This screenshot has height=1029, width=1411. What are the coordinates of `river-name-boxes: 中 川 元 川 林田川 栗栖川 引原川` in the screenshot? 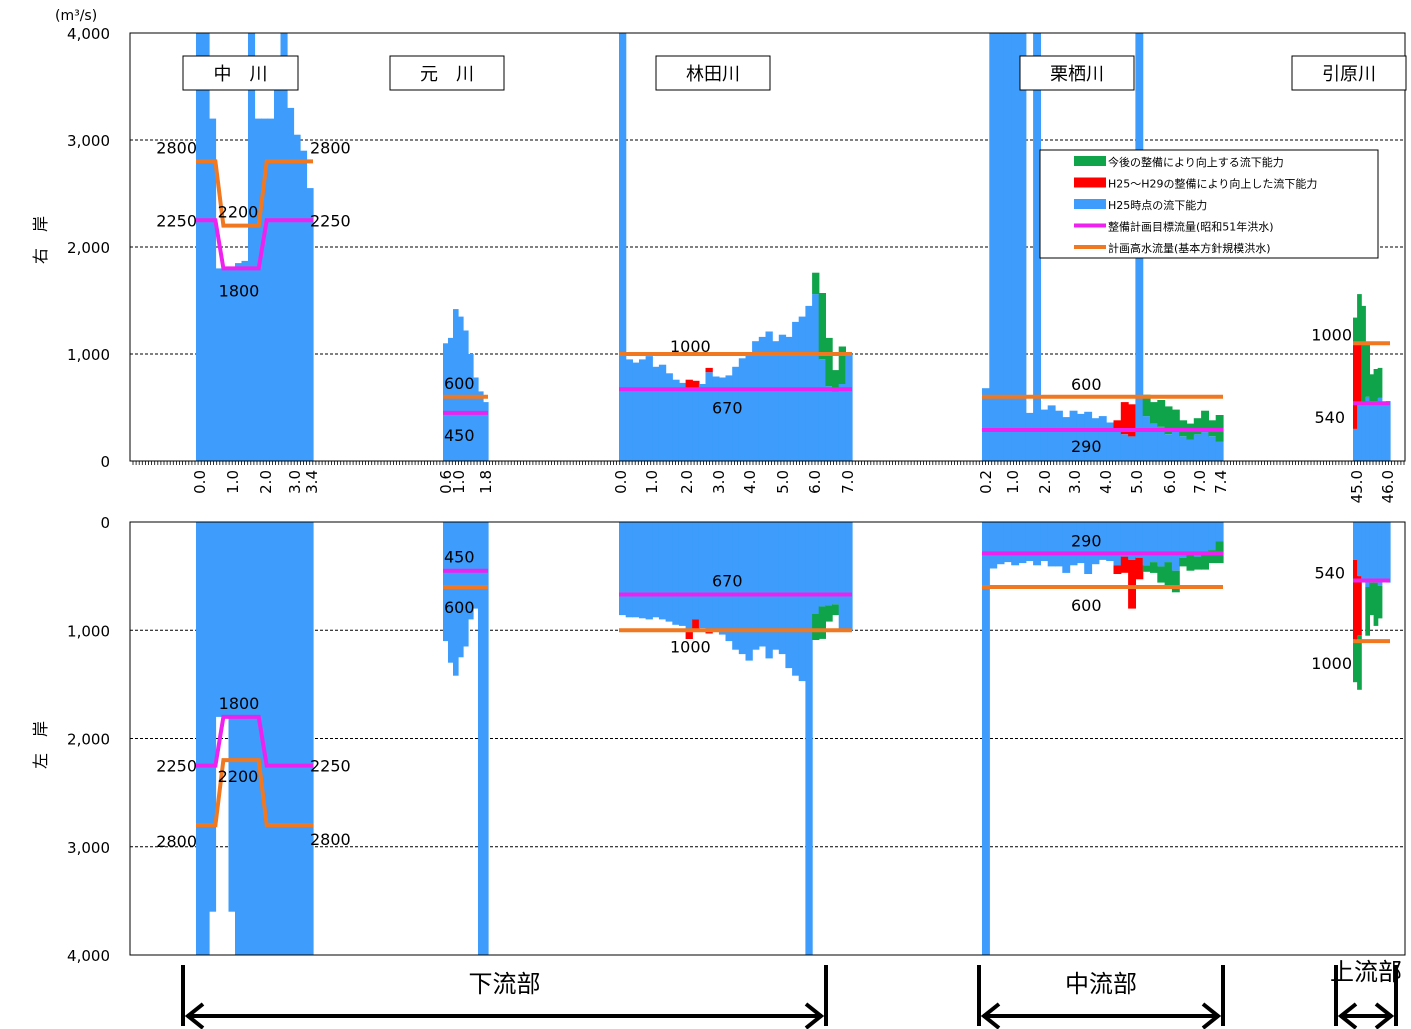 It's located at (794, 73).